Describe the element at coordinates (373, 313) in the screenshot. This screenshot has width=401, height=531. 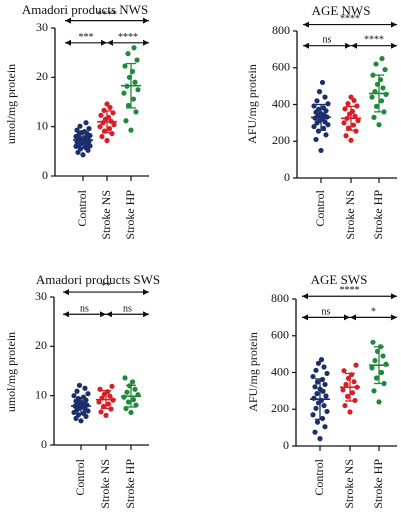
I see `significance-bracket: *` at that location.